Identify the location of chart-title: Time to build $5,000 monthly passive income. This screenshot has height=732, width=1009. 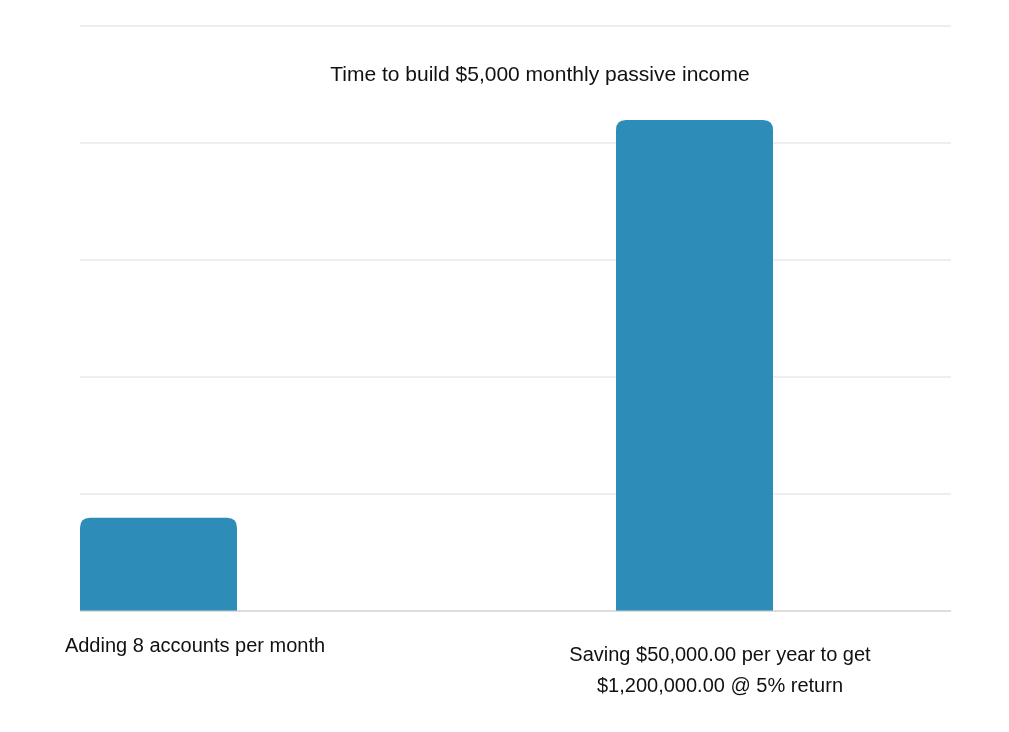
(540, 73).